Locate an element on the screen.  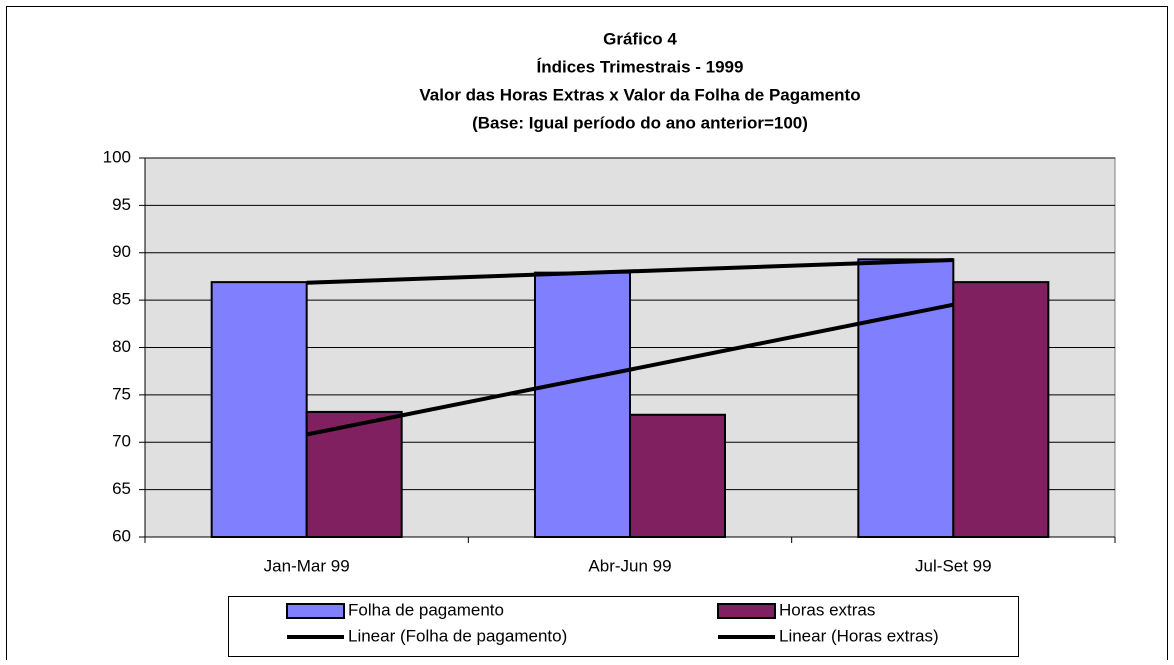
x-tick-label: Jan-Mar 99 is located at coordinates (307, 565).